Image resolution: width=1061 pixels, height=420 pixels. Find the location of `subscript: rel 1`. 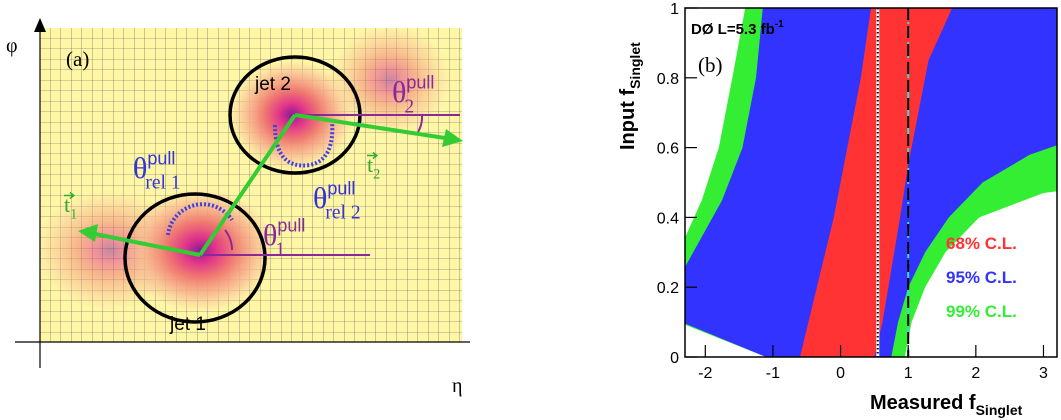

subscript: rel 1 is located at coordinates (162, 183).